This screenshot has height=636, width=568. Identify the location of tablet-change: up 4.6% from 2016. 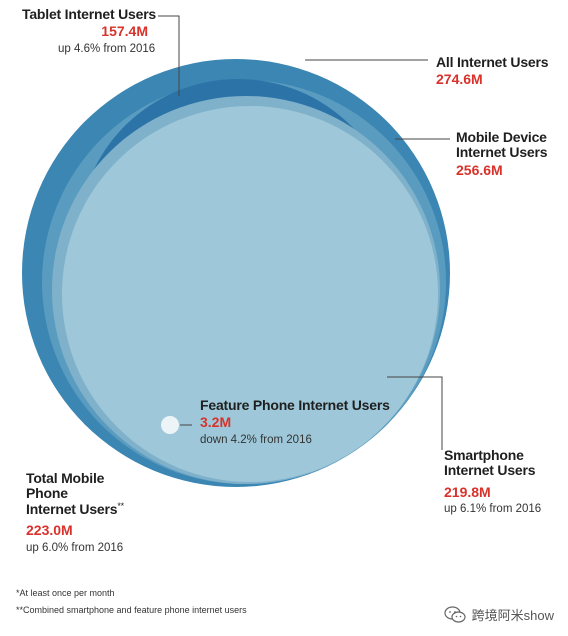
(107, 48).